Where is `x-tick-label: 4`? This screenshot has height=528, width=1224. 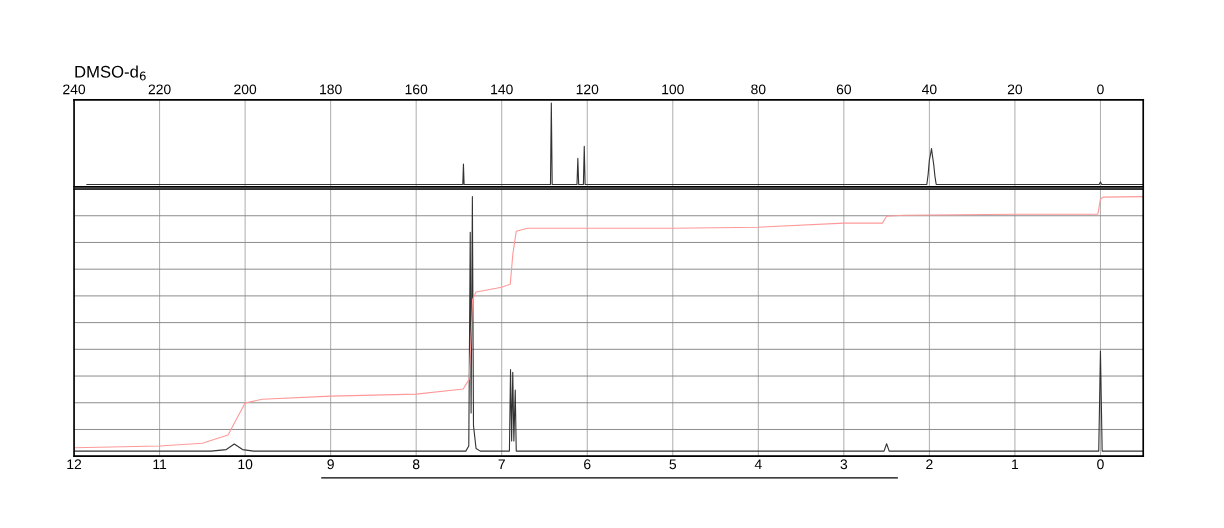 x-tick-label: 4 is located at coordinates (758, 464).